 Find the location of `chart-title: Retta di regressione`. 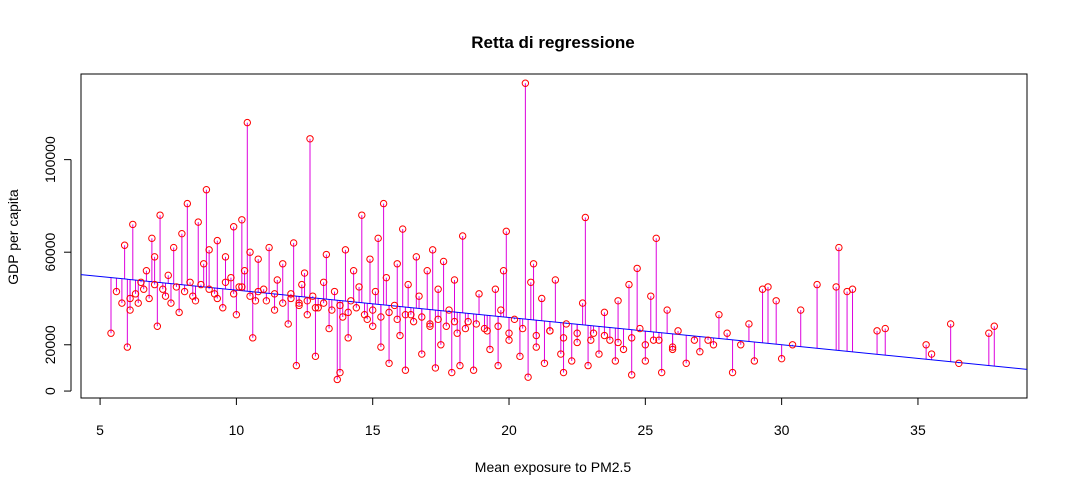

chart-title: Retta di regressione is located at coordinates (552, 42).